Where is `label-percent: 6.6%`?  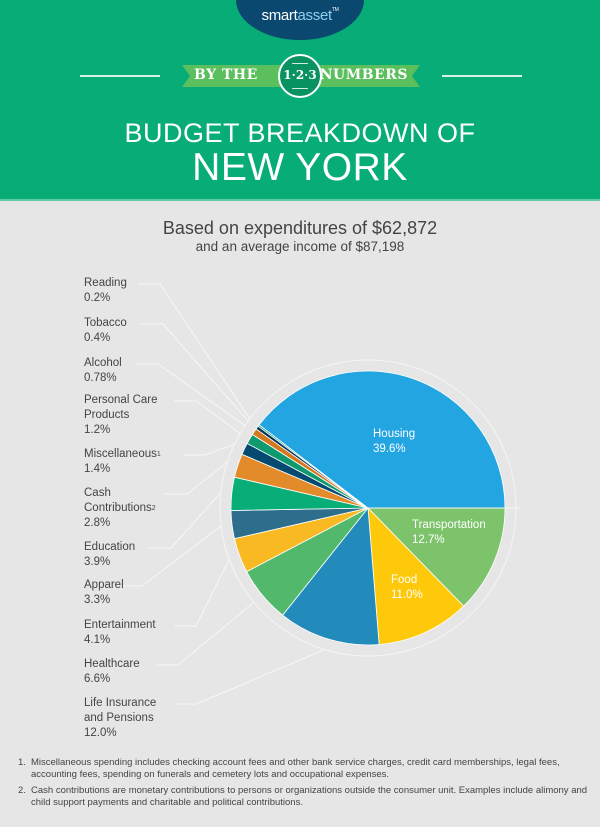
label-percent: 6.6% is located at coordinates (97, 679).